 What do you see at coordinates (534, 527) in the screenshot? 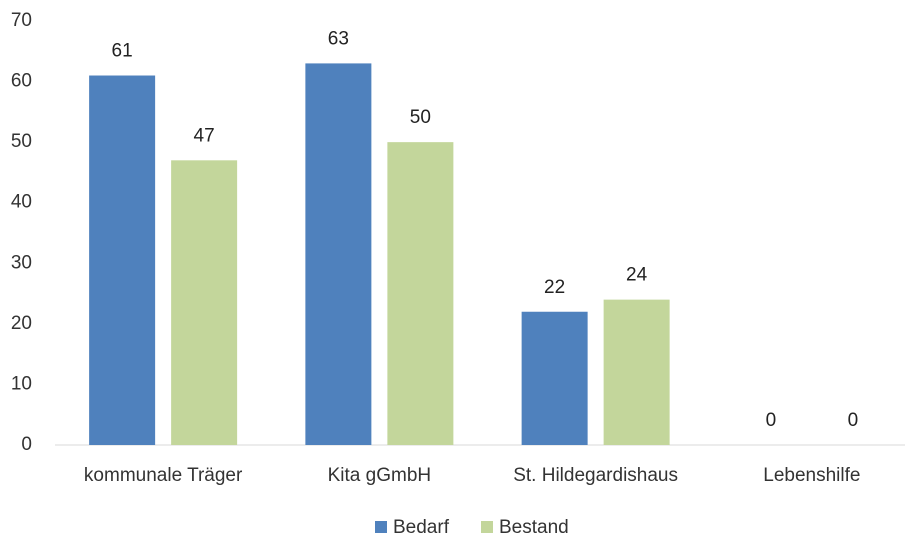
I see `legend-label: Bestand` at bounding box center [534, 527].